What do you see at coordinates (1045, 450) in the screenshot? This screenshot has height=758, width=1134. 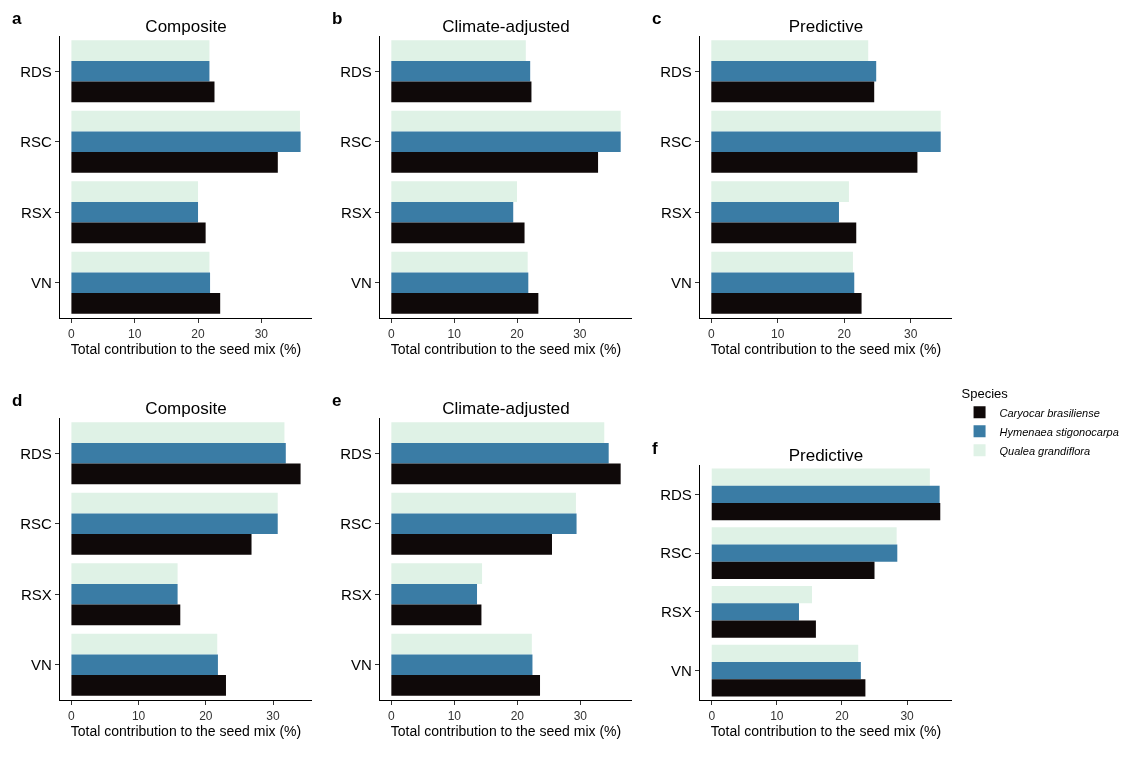 I see `legend-label: Qualea grandiflora` at bounding box center [1045, 450].